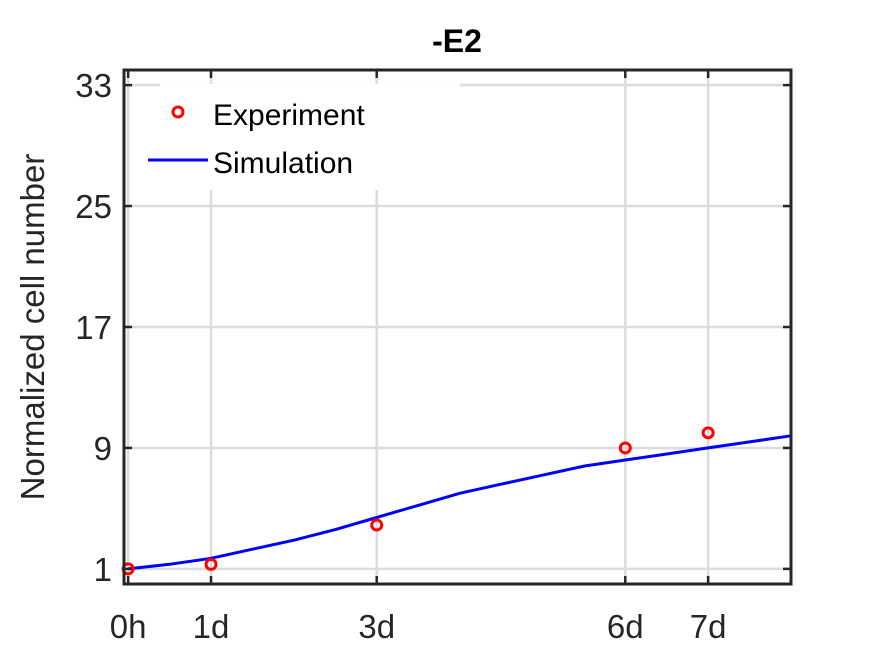 Image resolution: width=875 pixels, height=656 pixels. Describe the element at coordinates (283, 163) in the screenshot. I see `legend-label-simulation: Simulation` at that location.